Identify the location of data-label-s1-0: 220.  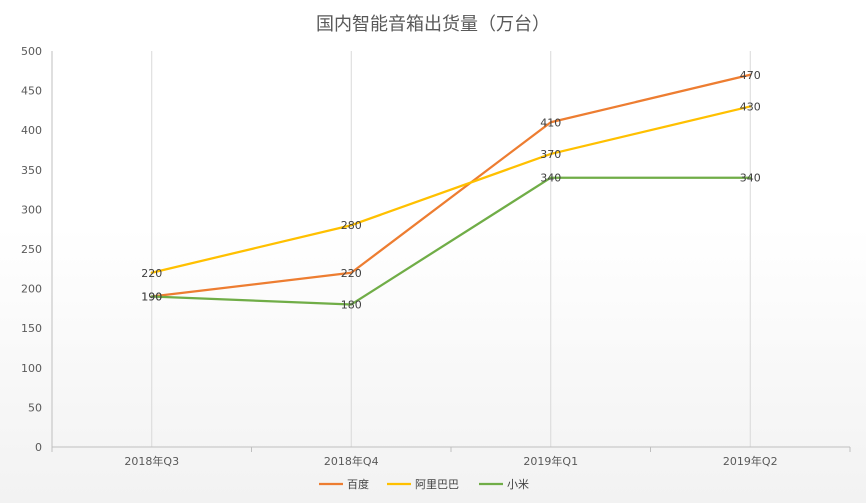
(151, 273).